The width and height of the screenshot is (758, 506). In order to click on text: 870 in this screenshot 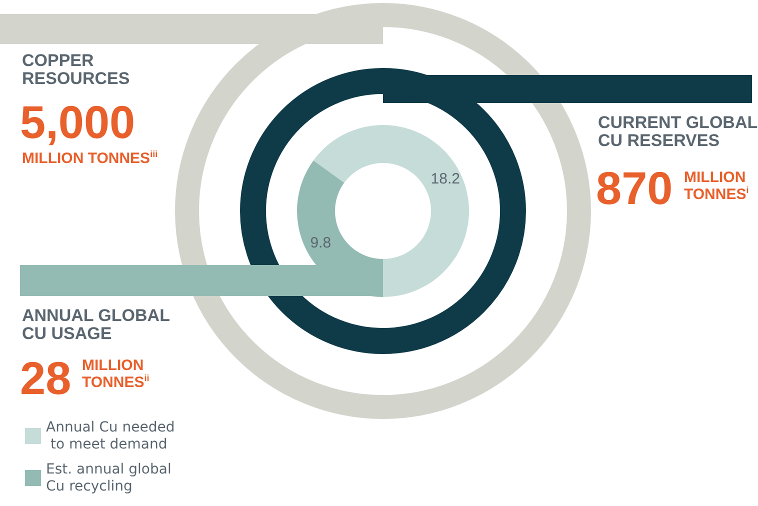, I will do `click(634, 188)`.